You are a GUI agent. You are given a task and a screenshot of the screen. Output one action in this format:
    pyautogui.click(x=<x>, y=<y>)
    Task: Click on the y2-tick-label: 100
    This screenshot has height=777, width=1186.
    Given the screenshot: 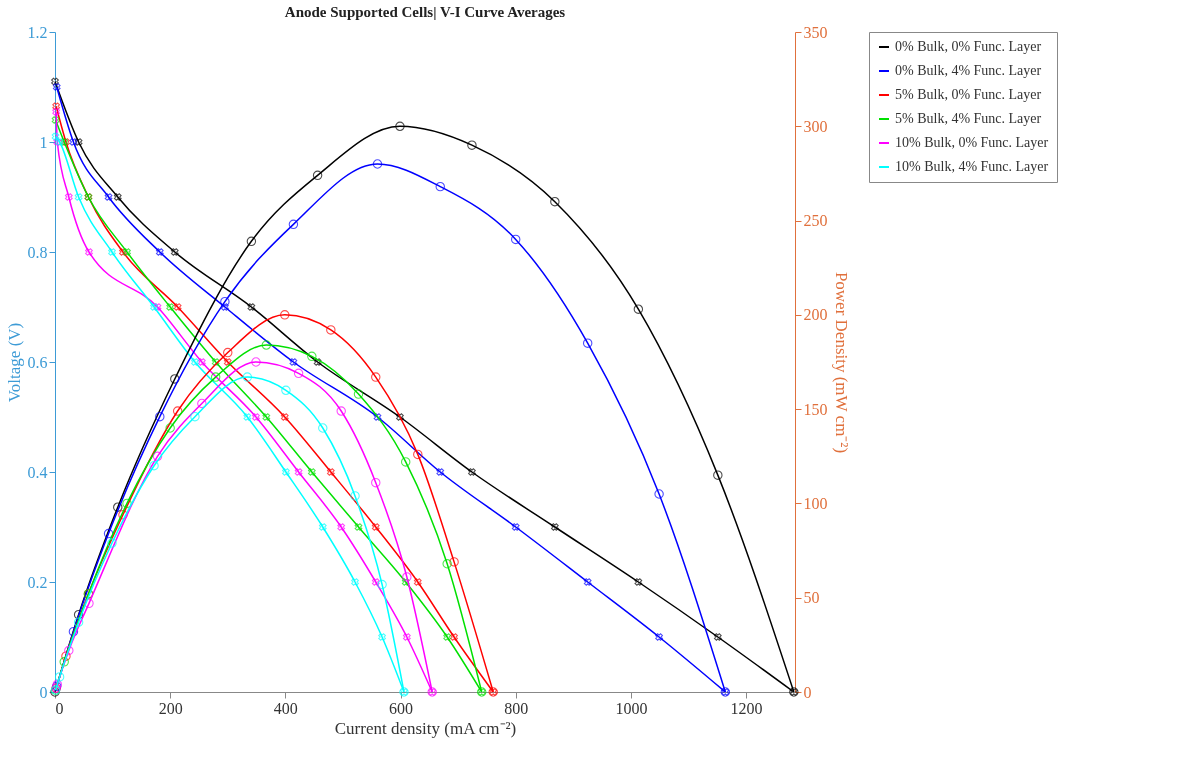 What is the action you would take?
    pyautogui.click(x=815, y=503)
    